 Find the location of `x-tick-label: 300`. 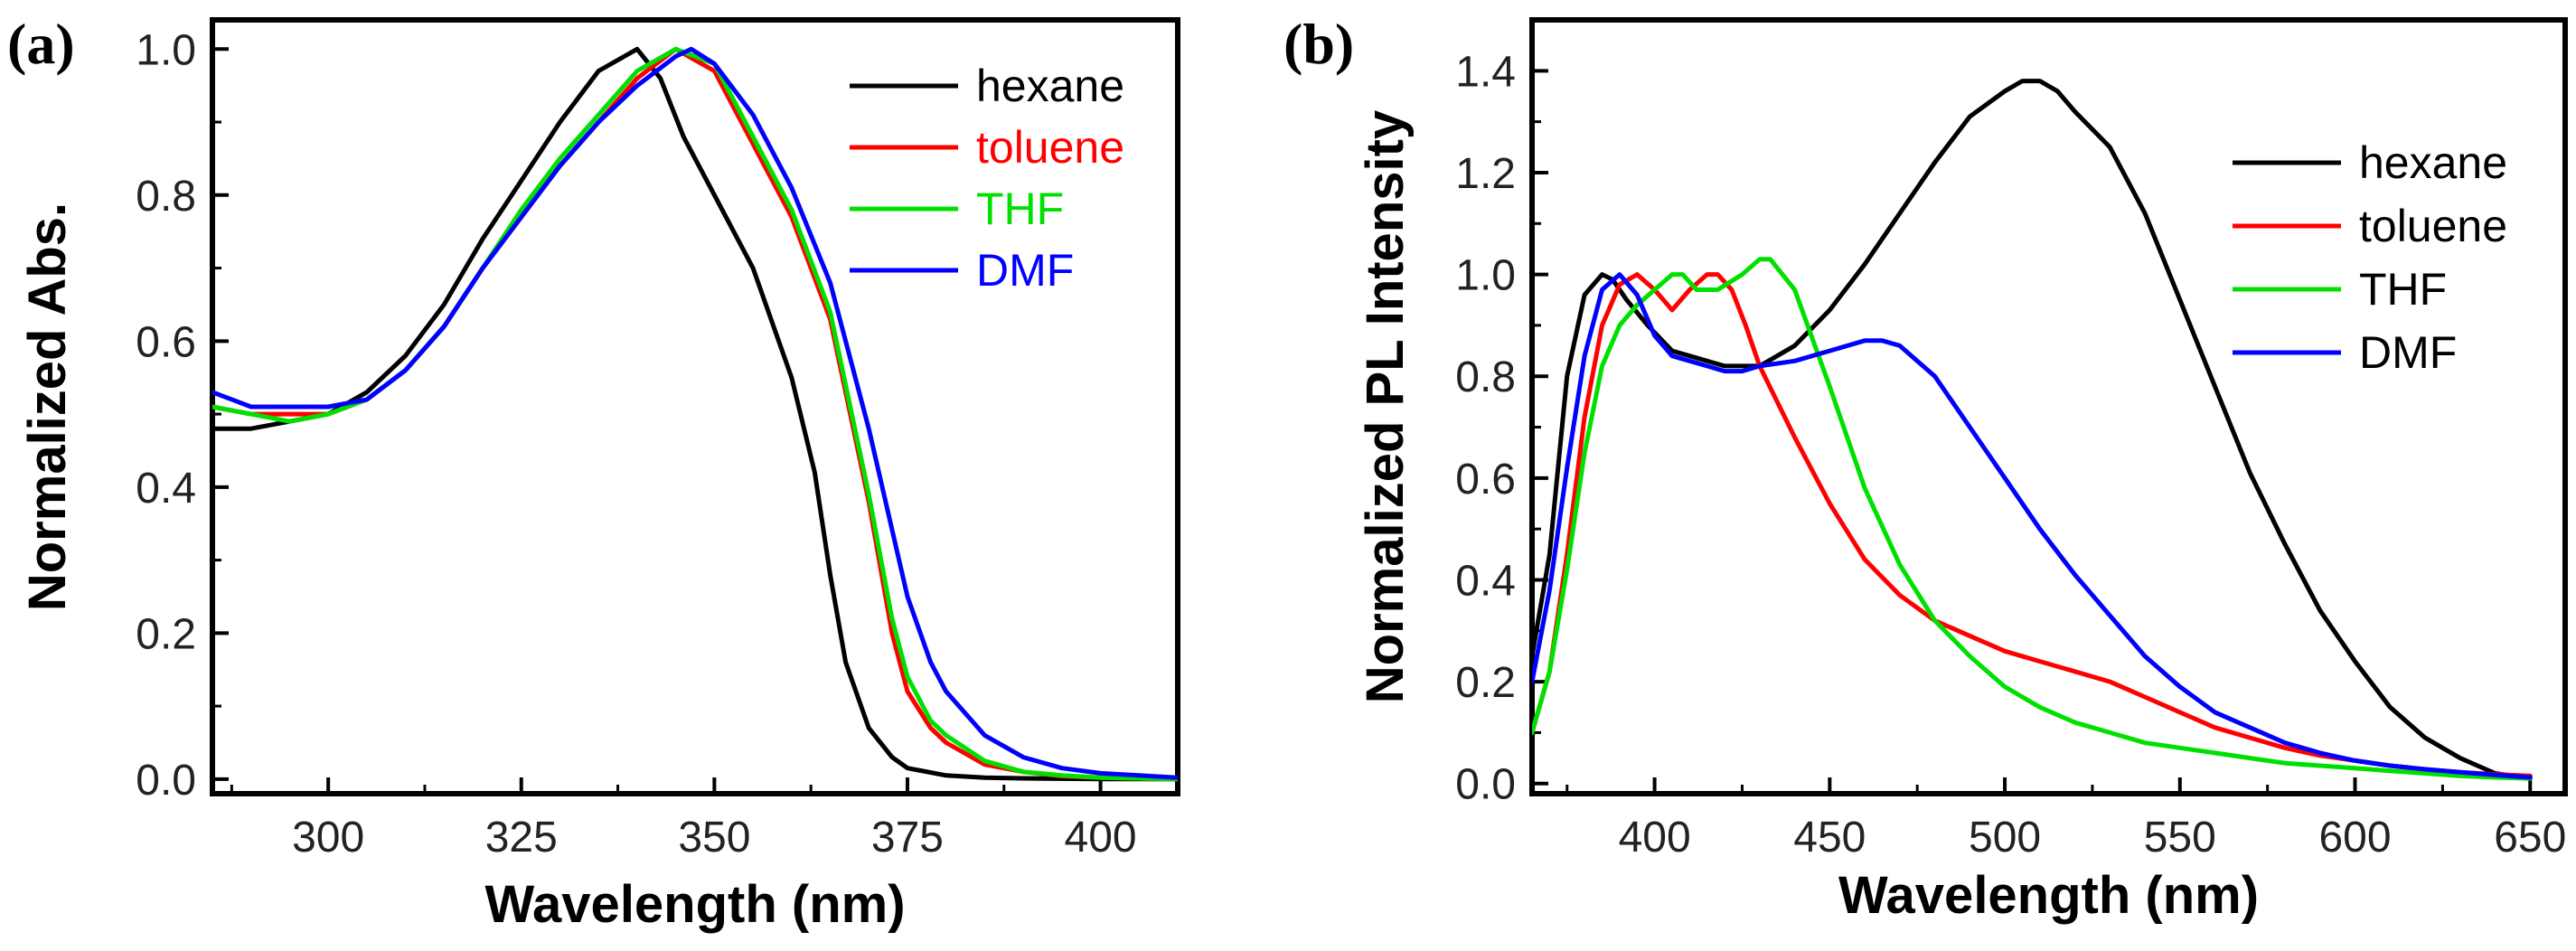

x-tick-label: 300 is located at coordinates (328, 838).